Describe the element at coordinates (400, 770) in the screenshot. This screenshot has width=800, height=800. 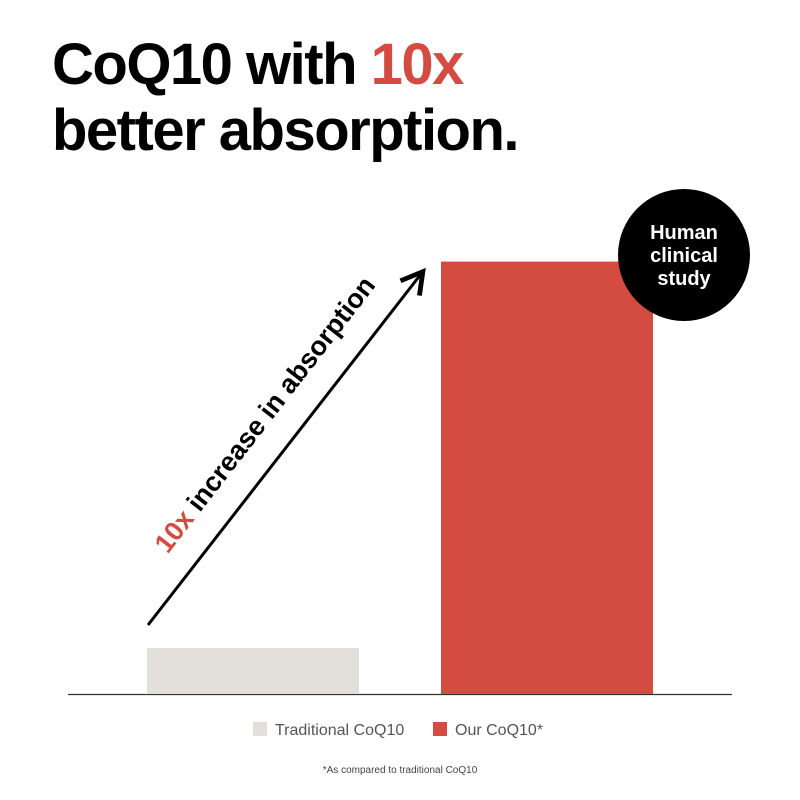
I see `footnote: *As compared to traditional CoQ10` at that location.